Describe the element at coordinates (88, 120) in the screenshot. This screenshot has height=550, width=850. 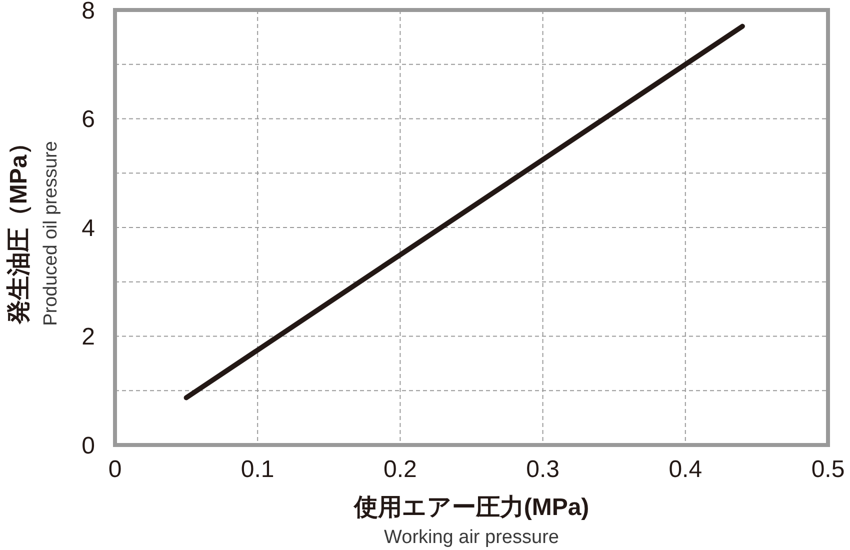
I see `y-tick-label: 6` at that location.